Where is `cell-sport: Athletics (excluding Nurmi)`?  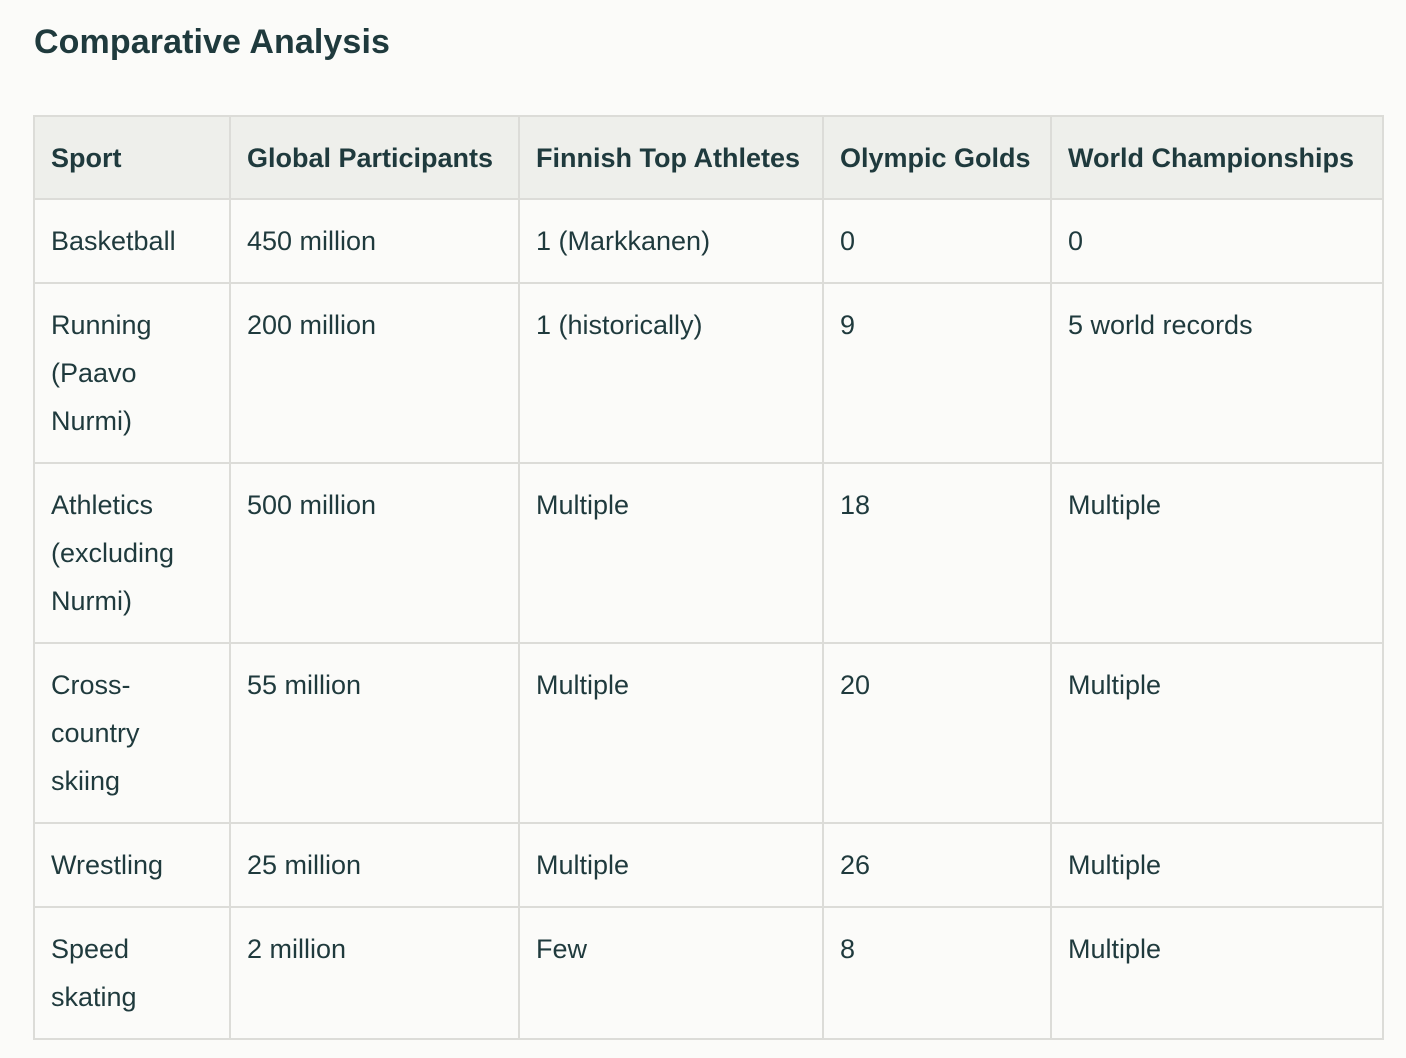 cell-sport: Athletics (excluding Nurmi) is located at coordinates (132, 553).